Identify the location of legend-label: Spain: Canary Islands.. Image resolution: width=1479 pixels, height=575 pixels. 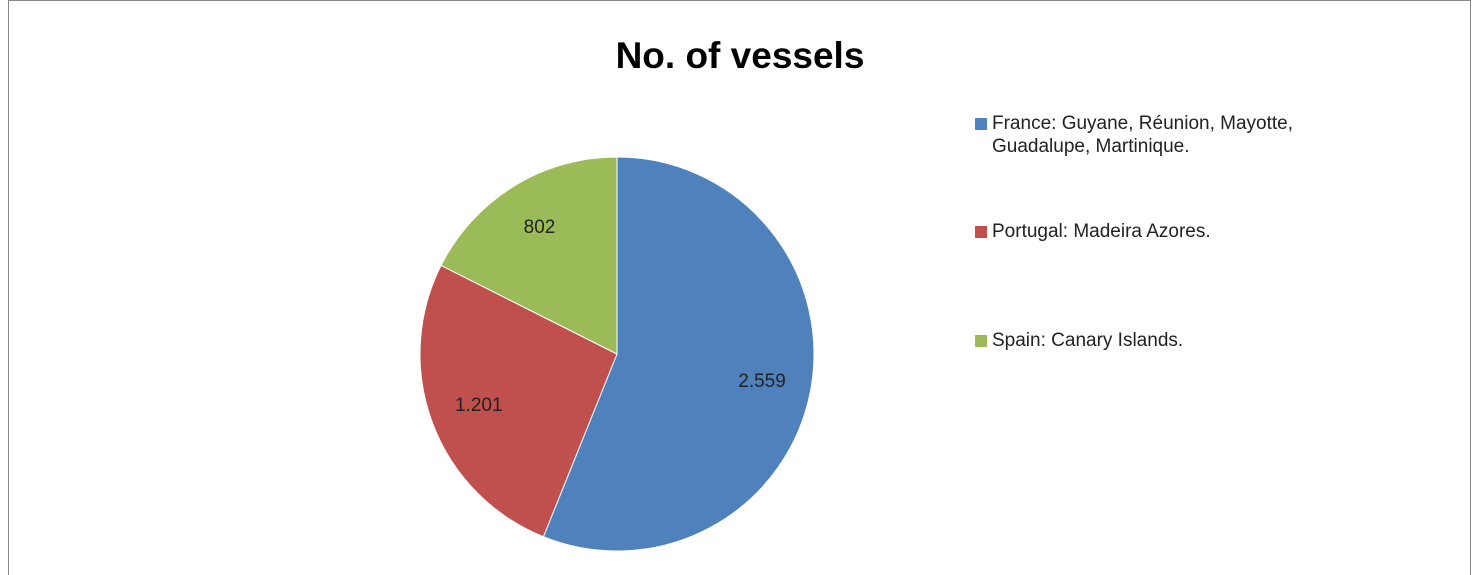
(1088, 340).